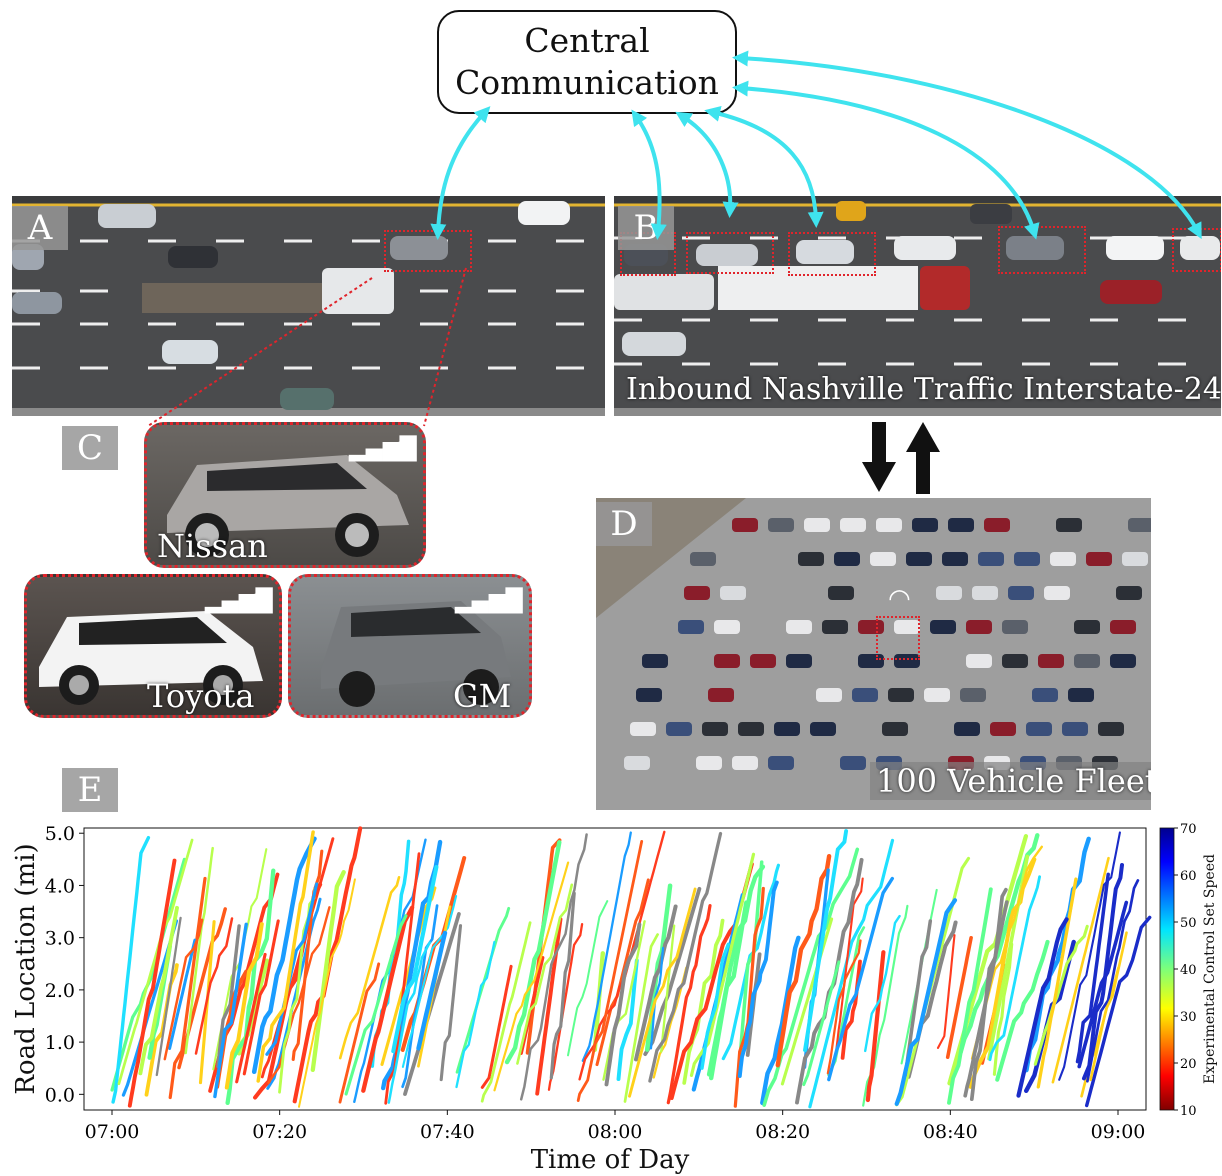  Describe the element at coordinates (1188, 829) in the screenshot. I see `colorbar-tick-label: 70` at that location.